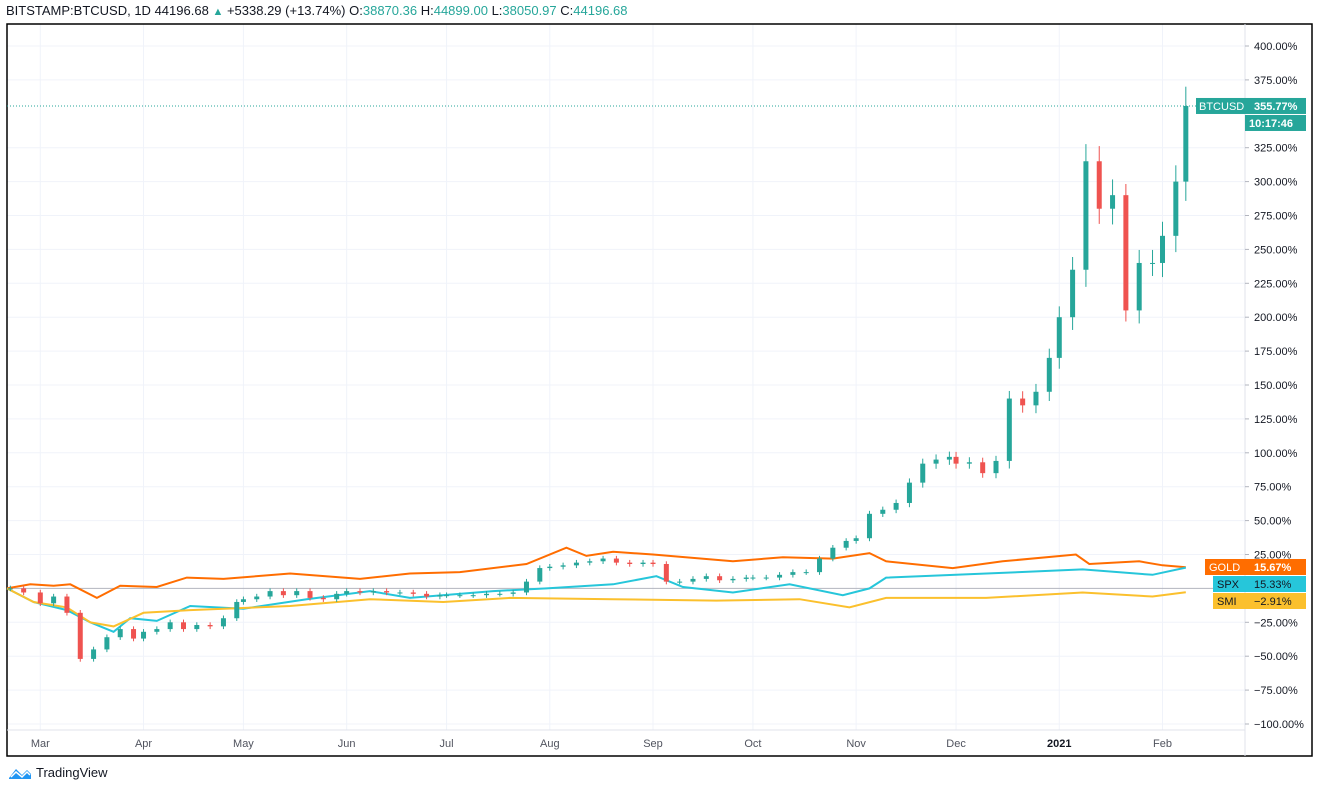 Image resolution: width=1320 pixels, height=793 pixels. What do you see at coordinates (243, 744) in the screenshot?
I see `x-tick-label: May` at bounding box center [243, 744].